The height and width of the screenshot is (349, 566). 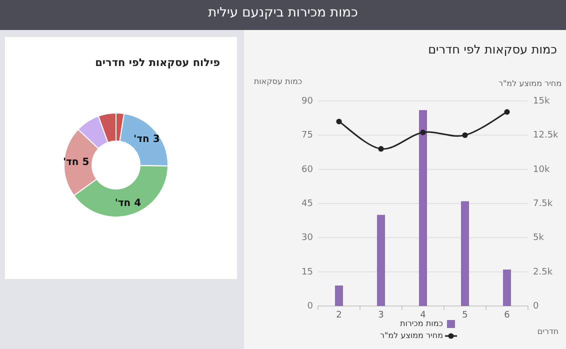 I want to click on slice-label: 3 חד', so click(x=147, y=140).